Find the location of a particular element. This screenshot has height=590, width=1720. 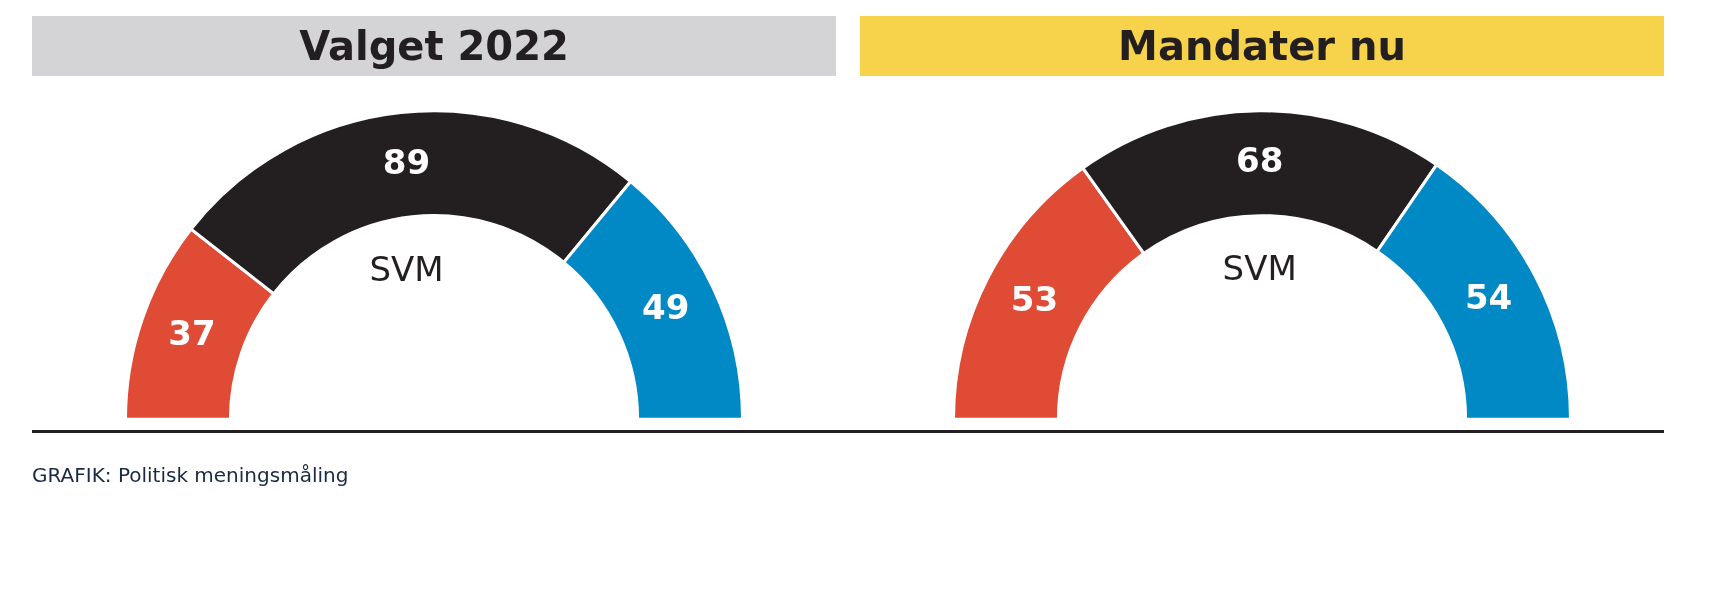

data-label: 53 is located at coordinates (1034, 298).